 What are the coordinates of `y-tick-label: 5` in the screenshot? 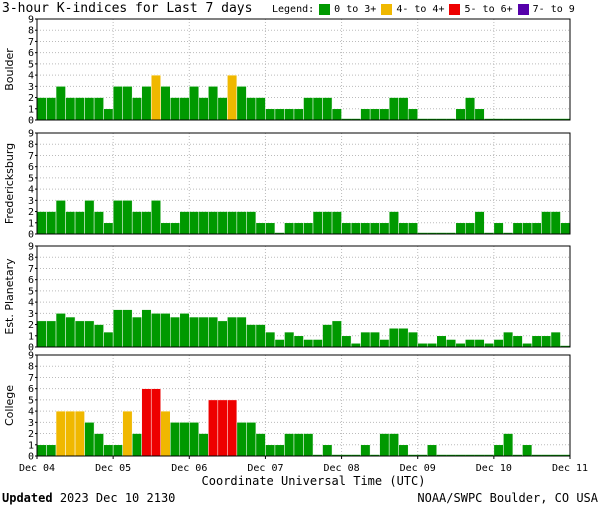 It's located at (31, 64).